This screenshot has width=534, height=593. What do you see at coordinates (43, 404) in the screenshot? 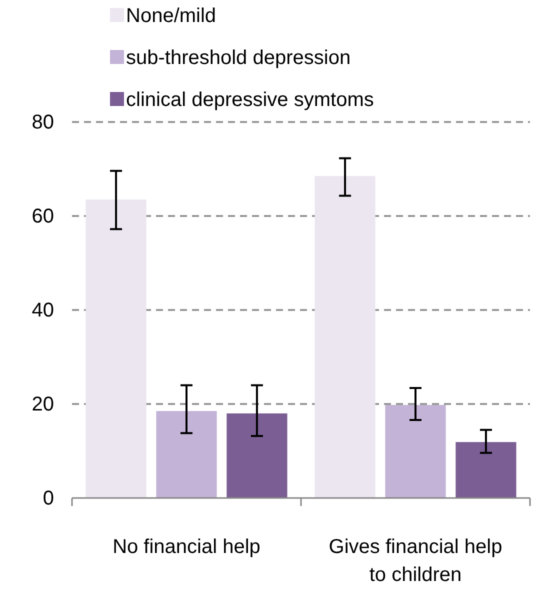
I see `y-tick-label: 20` at bounding box center [43, 404].